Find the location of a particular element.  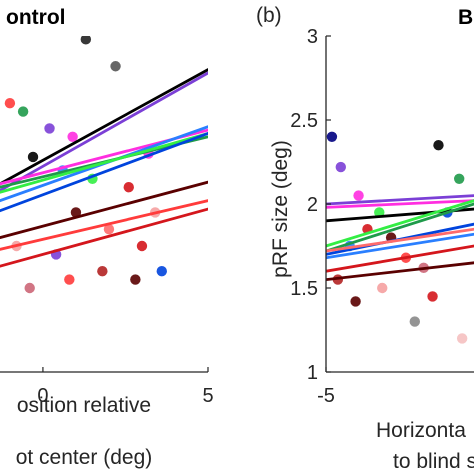

panel-b-xlabel-line-2: to blind s is located at coordinates (433, 461).